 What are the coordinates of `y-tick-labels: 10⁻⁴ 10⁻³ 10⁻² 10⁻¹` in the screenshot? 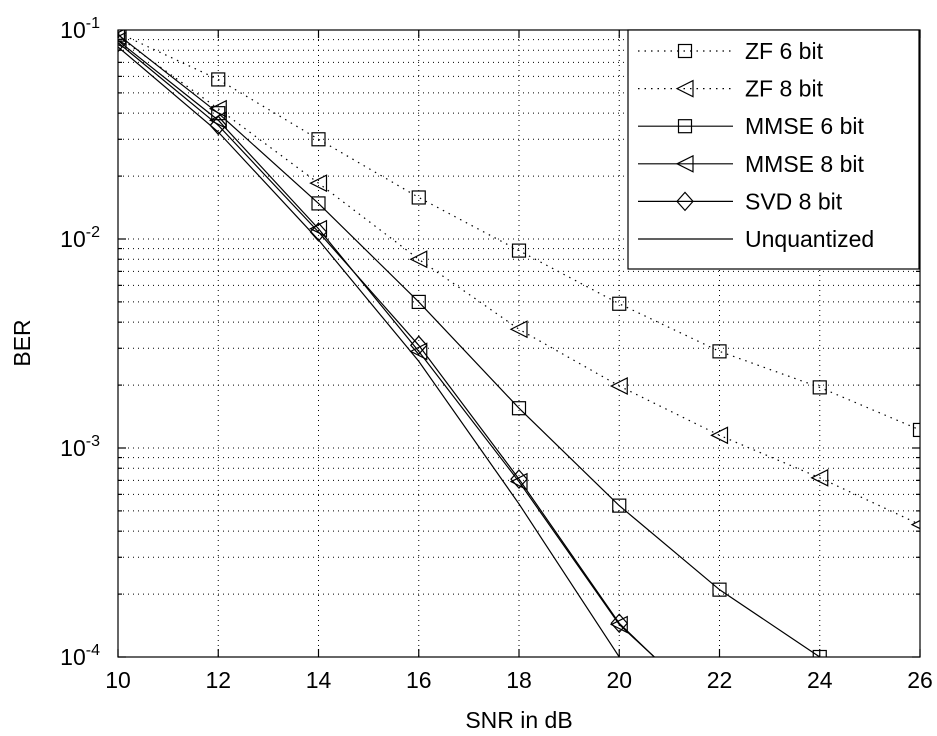 It's located at (80, 342).